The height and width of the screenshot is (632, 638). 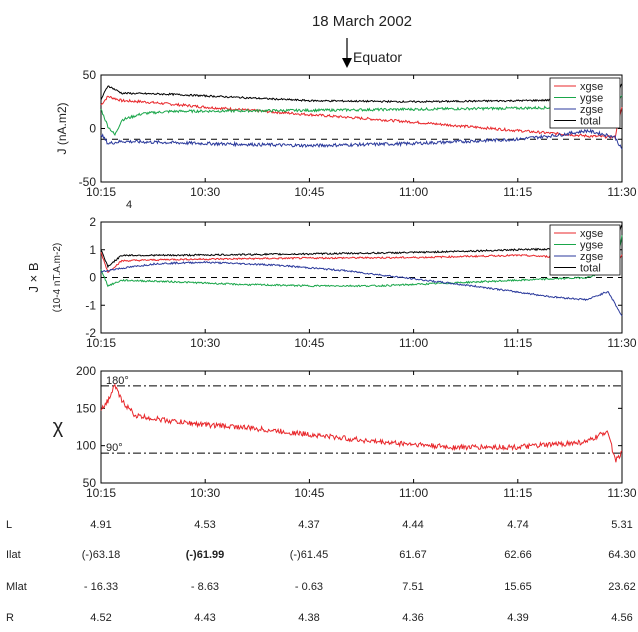 What do you see at coordinates (412, 587) in the screenshot?
I see `table-cell: 7.51` at bounding box center [412, 587].